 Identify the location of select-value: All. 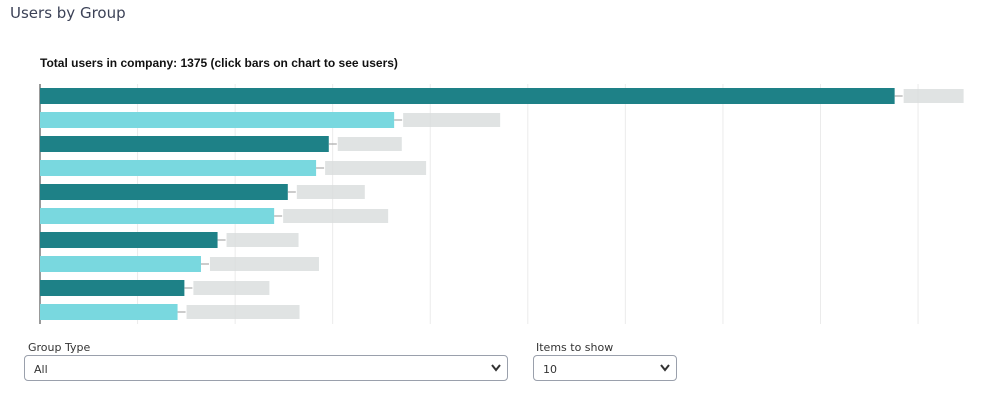
(41, 369).